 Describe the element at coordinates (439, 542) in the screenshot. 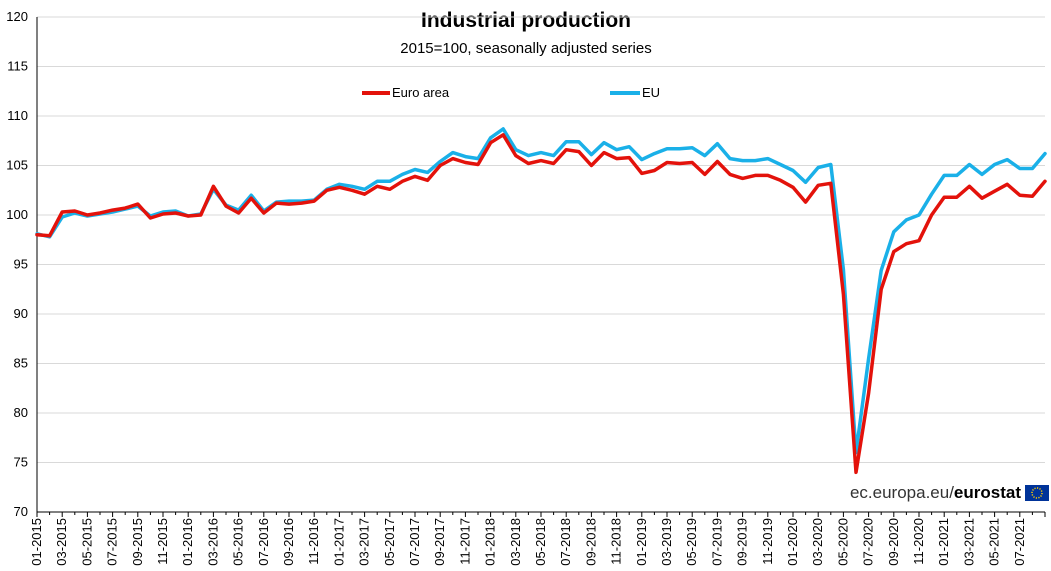

I see `x-tick-label-09-2017: 09-2017` at that location.